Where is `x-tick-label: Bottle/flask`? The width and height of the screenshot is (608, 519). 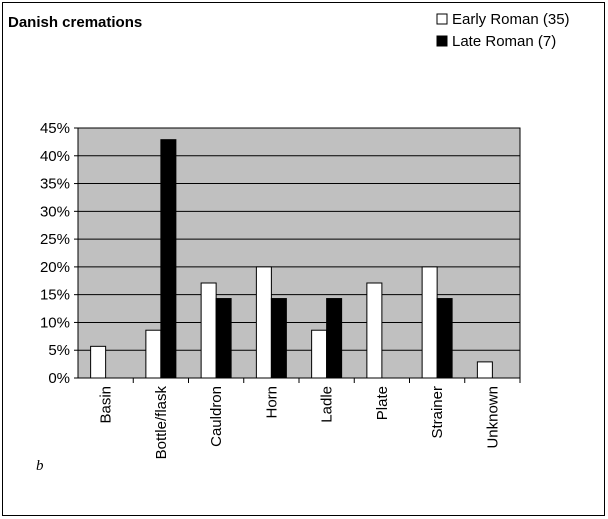
x-tick-label: Bottle/flask is located at coordinates (161, 423).